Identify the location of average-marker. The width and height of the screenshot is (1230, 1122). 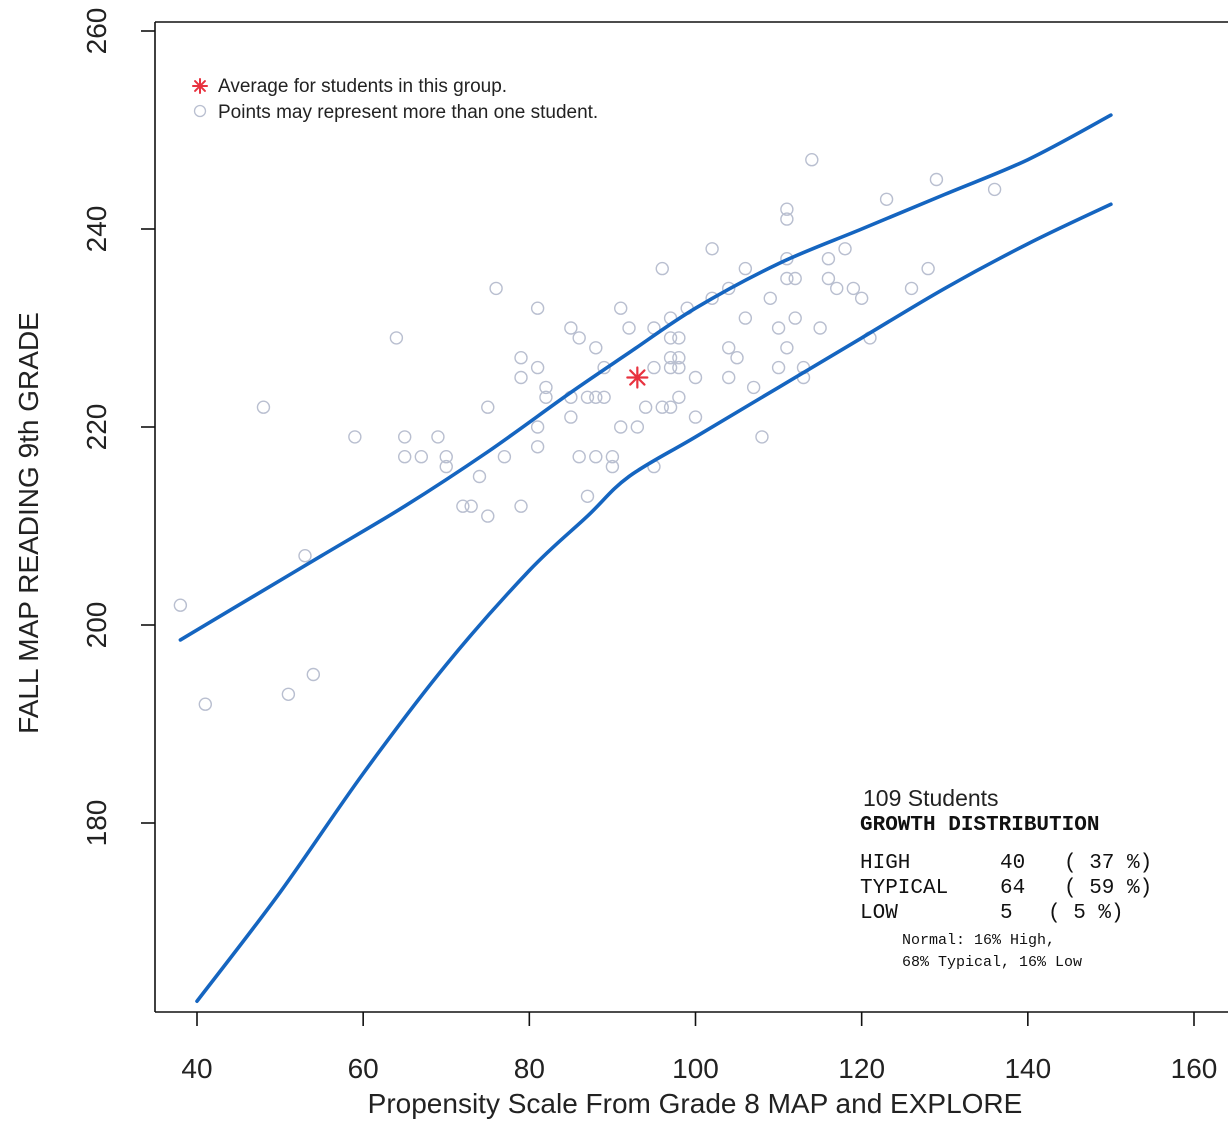
(637, 377).